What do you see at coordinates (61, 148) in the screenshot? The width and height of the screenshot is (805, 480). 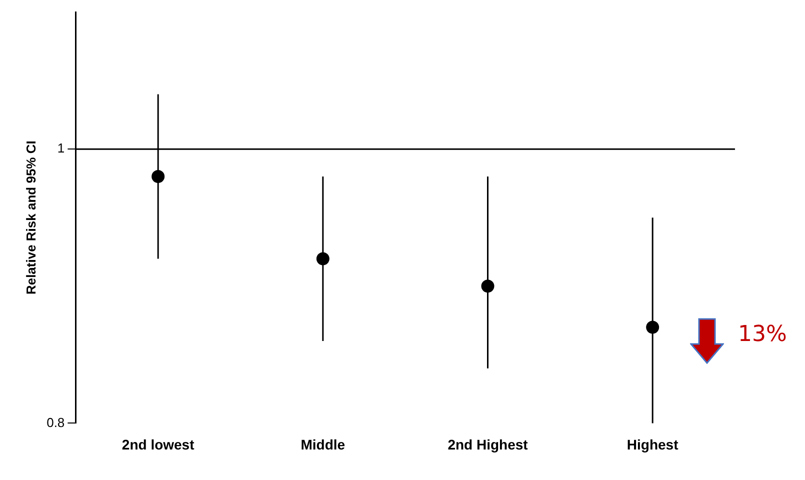 I see `y-tick-label: 1` at bounding box center [61, 148].